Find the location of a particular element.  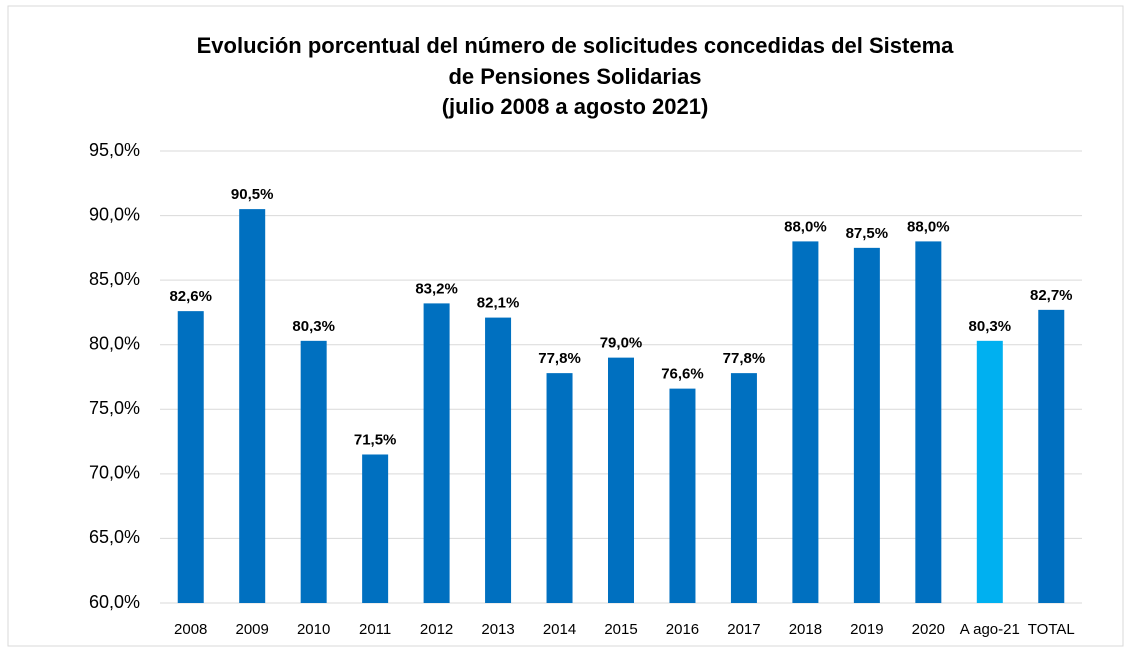

x-tick-label: 2013 is located at coordinates (497, 629).